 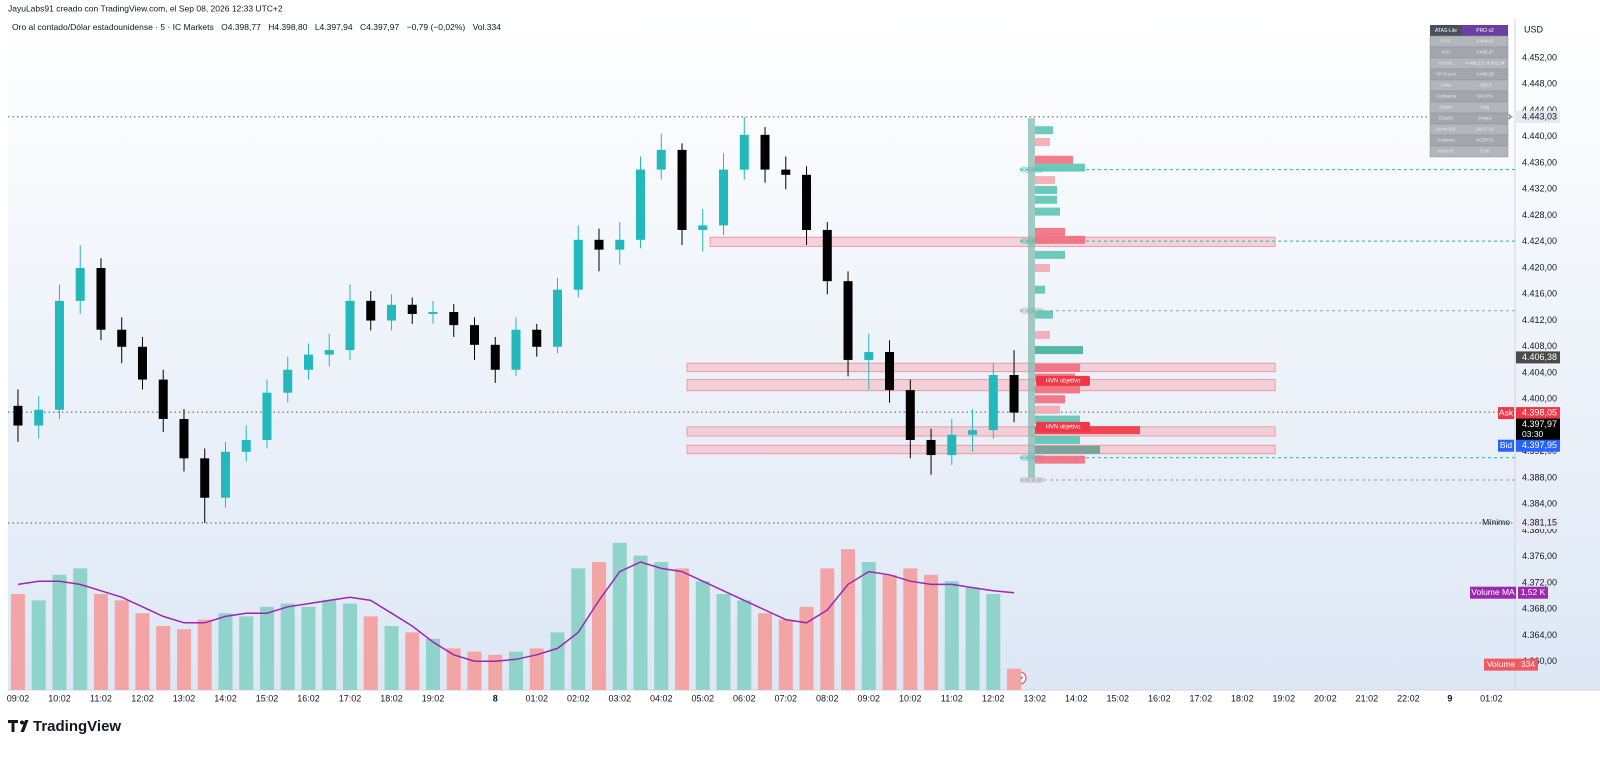 I want to click on atas-key: Sesión, so click(x=1446, y=107).